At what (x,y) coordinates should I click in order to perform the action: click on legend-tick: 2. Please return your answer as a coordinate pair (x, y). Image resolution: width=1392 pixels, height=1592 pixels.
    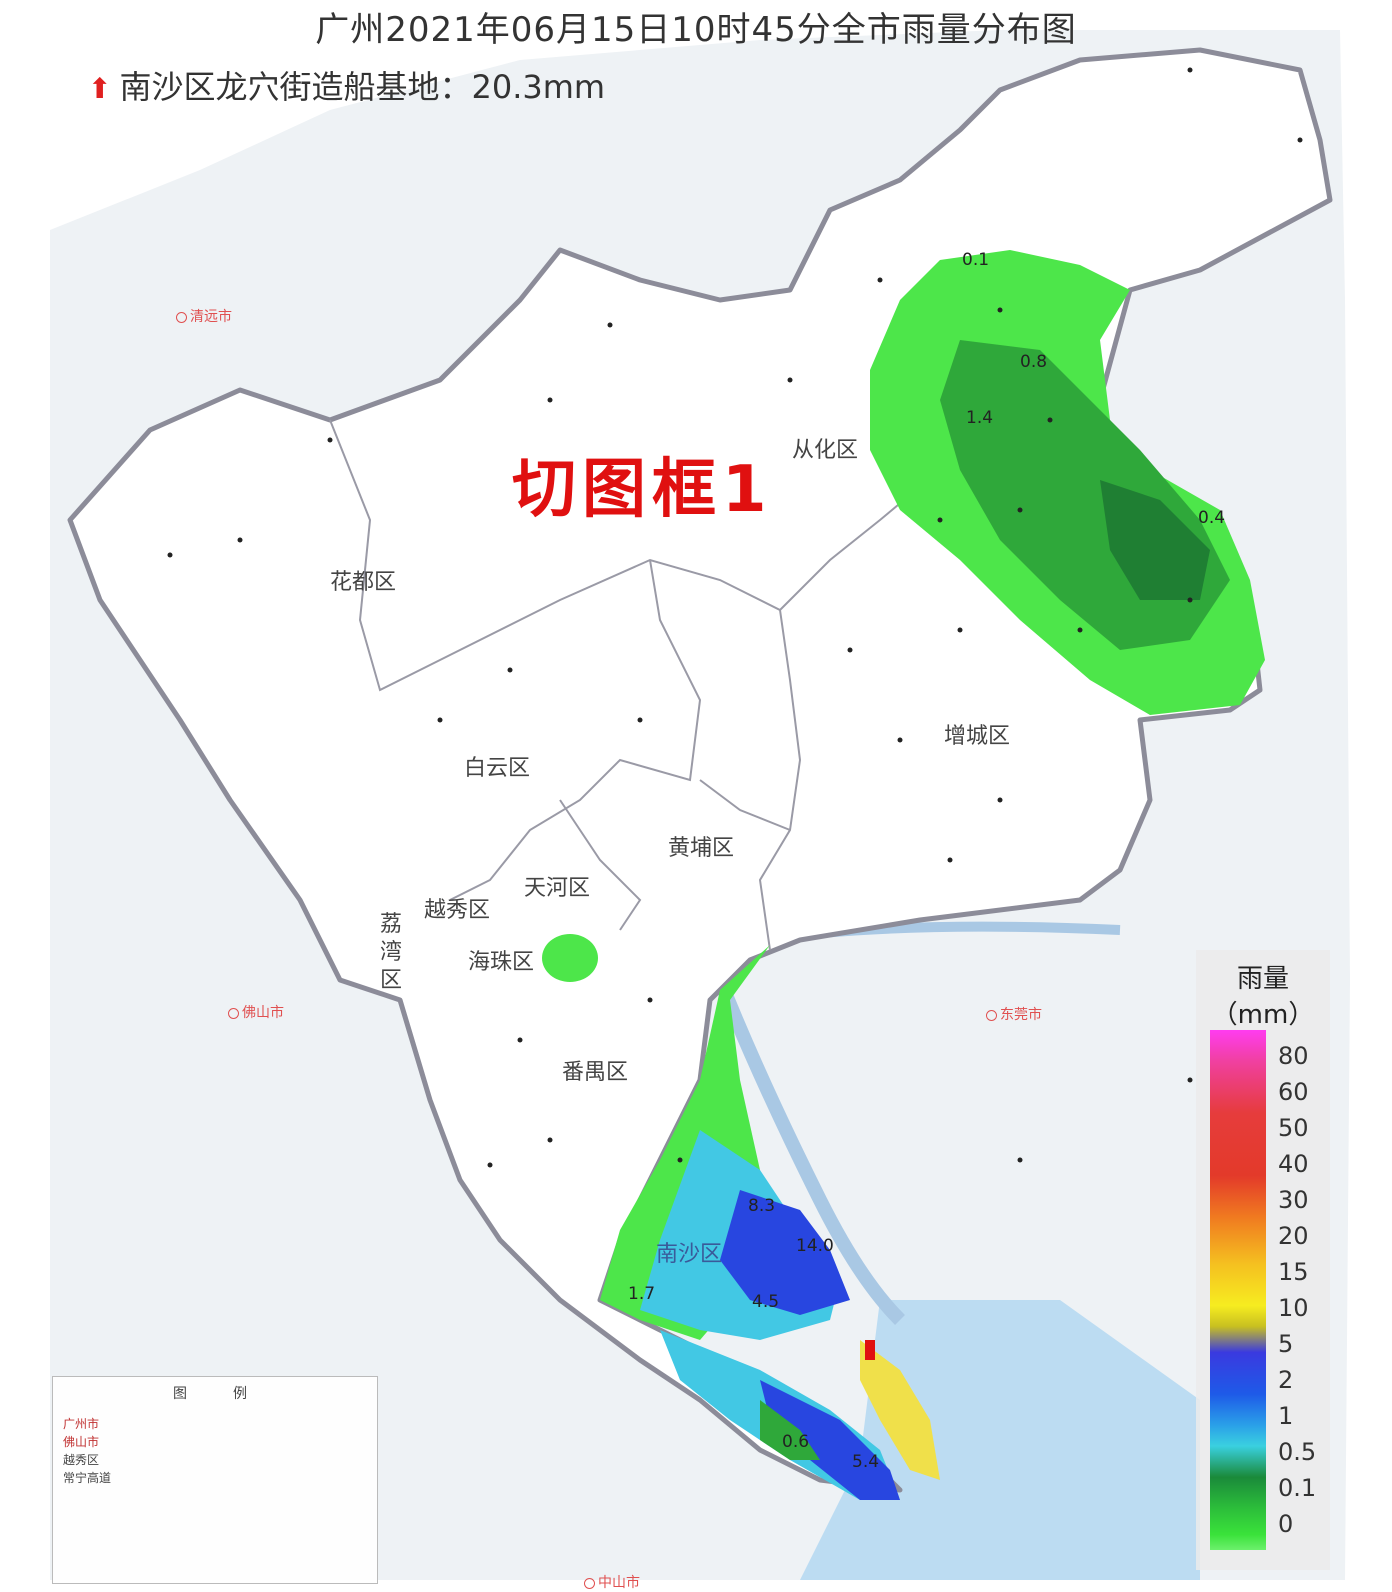
    Looking at the image, I should click on (1286, 1380).